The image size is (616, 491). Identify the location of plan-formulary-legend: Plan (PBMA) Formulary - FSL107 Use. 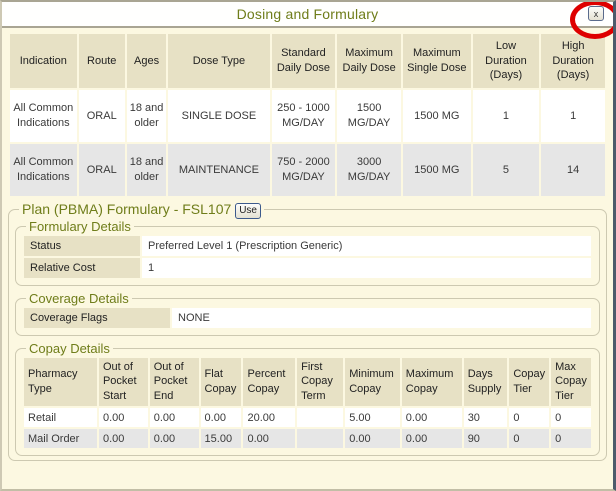
(141, 210).